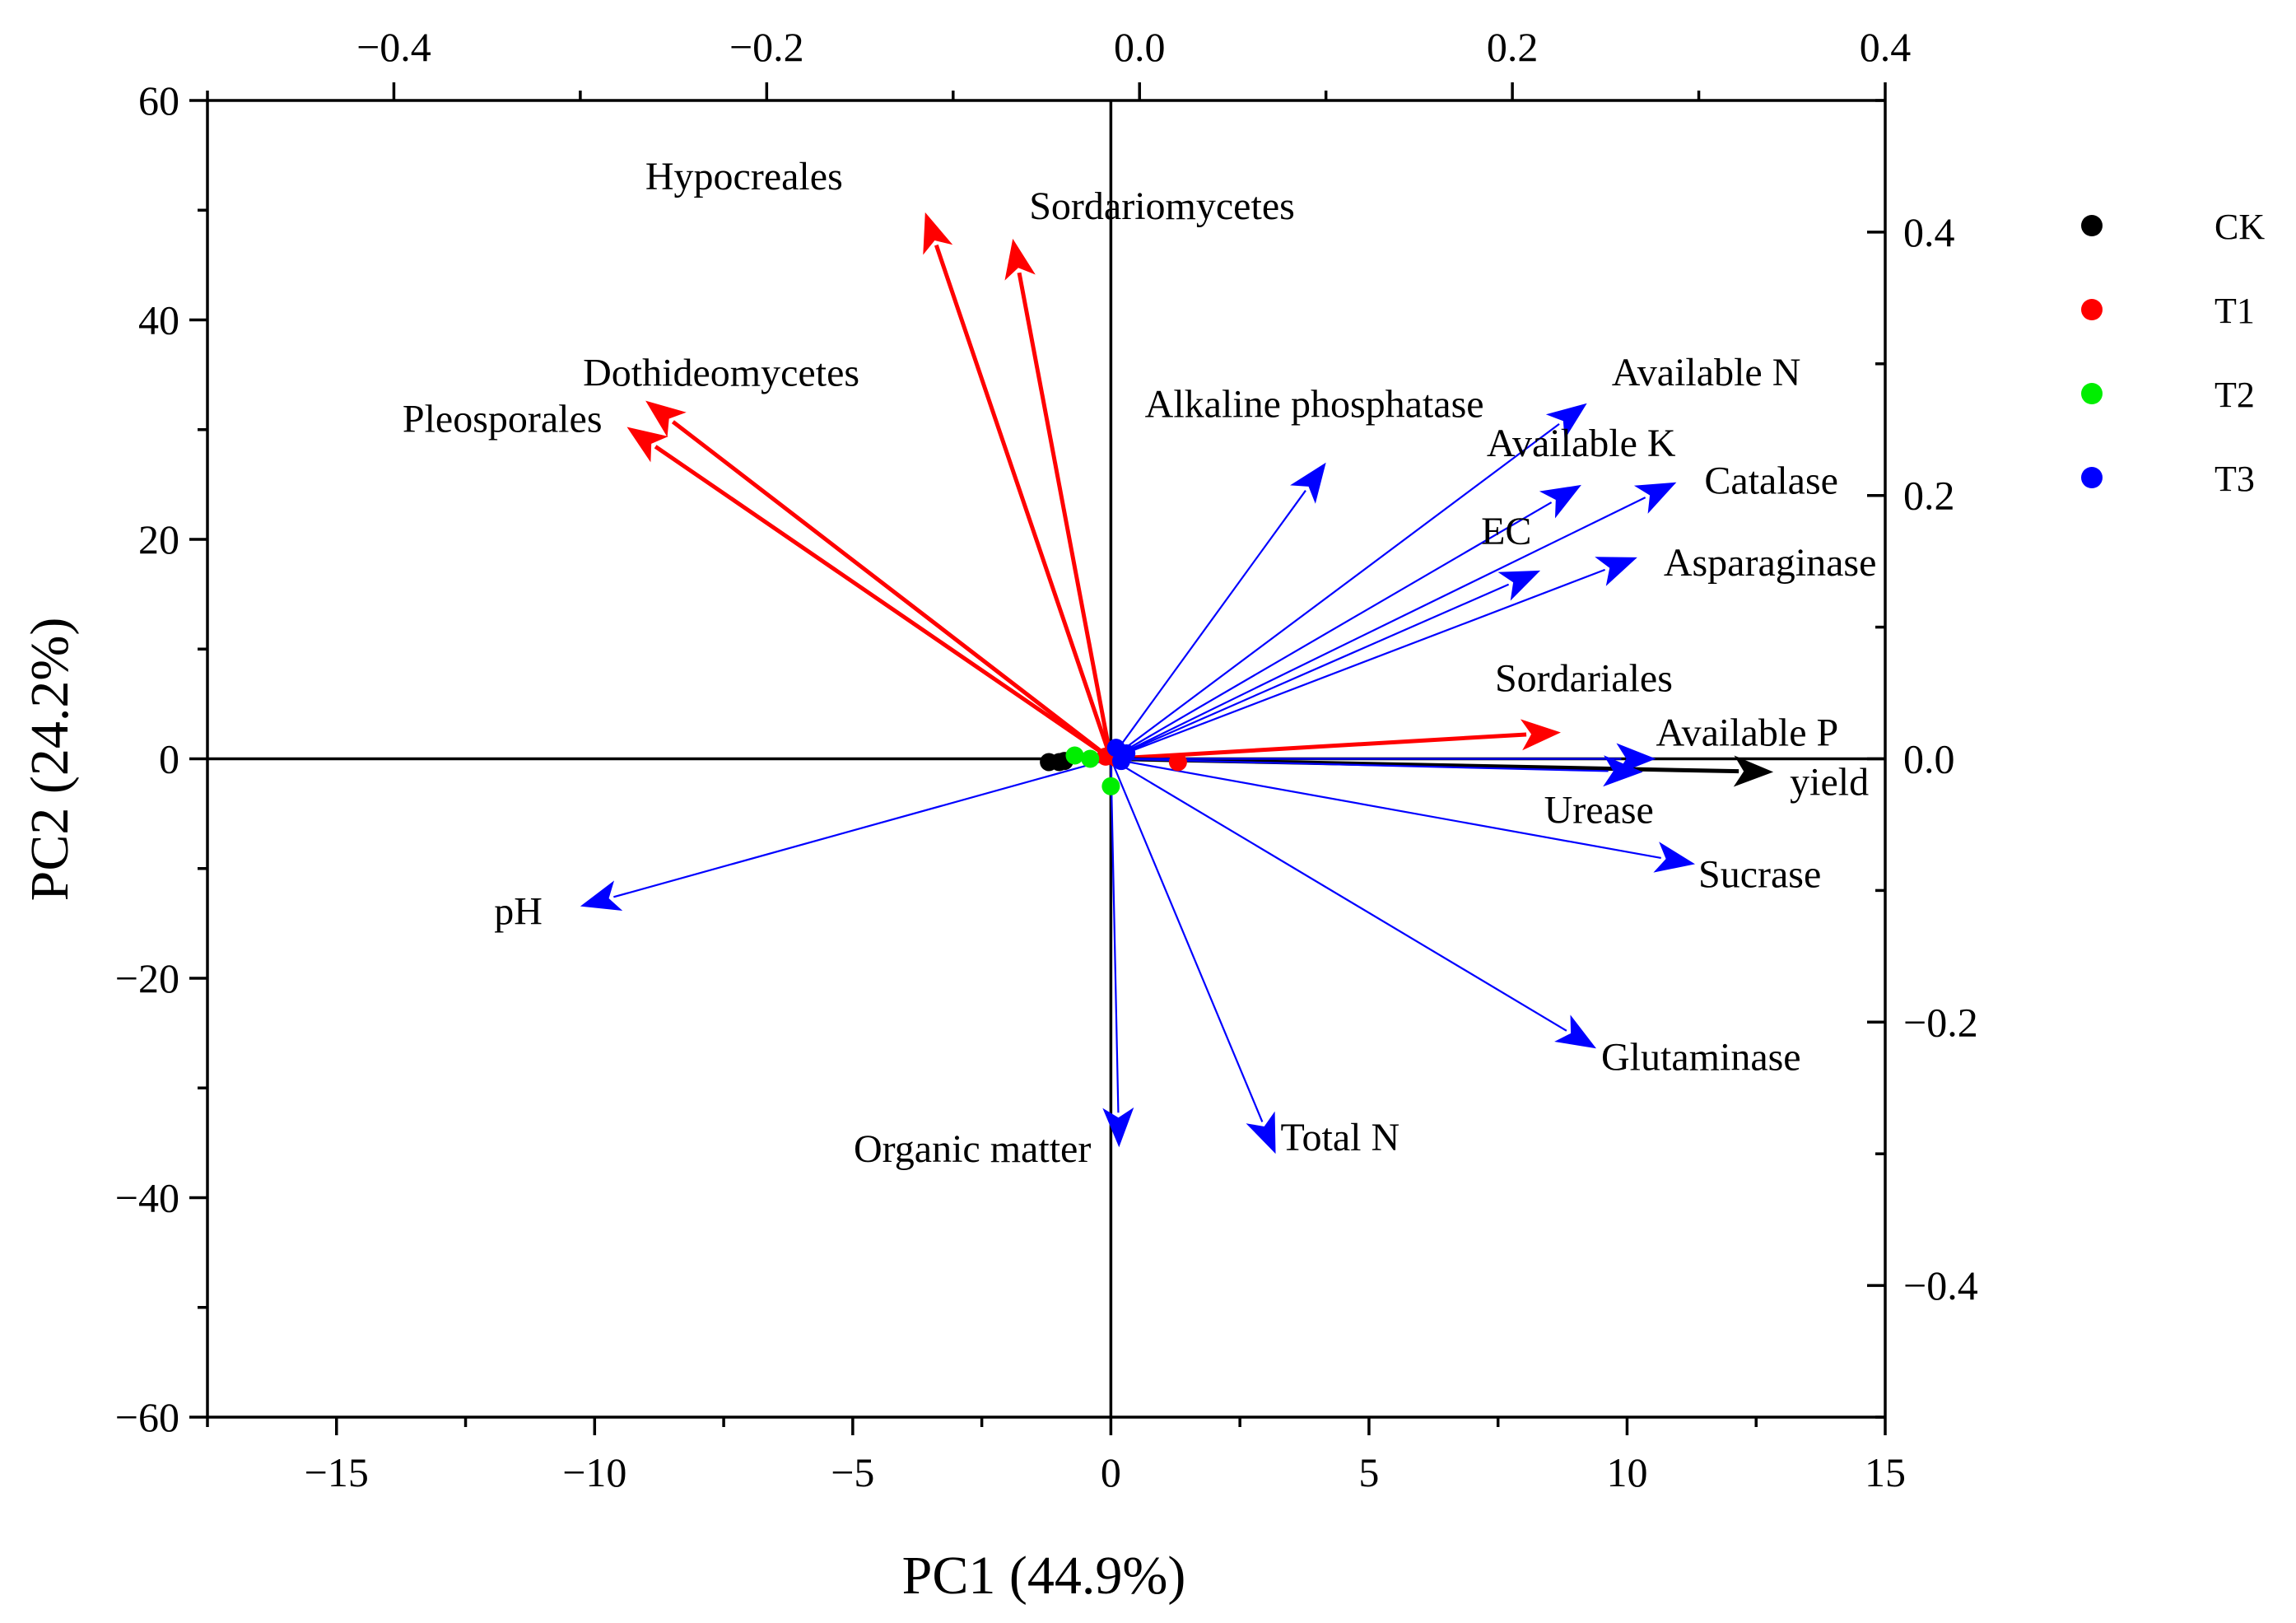 This screenshot has height=1623, width=2296. I want to click on loading-arrow-dothideomycetes, so click(891, 590).